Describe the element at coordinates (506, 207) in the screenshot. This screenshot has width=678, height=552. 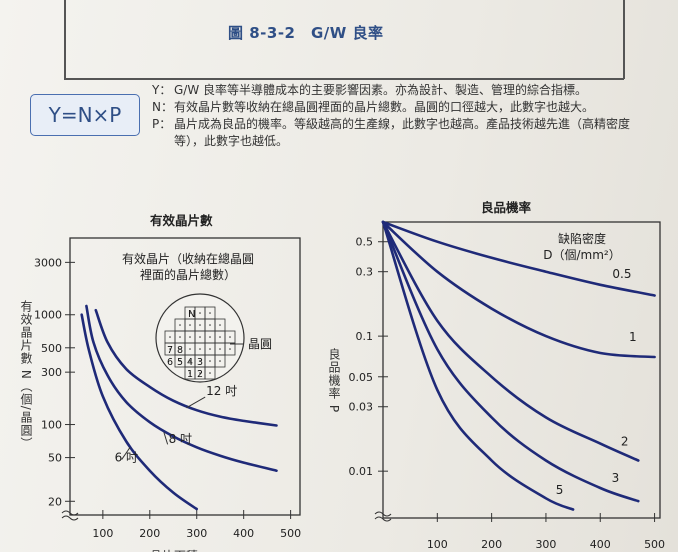
I see `chart-title-probability: 良品機率` at that location.